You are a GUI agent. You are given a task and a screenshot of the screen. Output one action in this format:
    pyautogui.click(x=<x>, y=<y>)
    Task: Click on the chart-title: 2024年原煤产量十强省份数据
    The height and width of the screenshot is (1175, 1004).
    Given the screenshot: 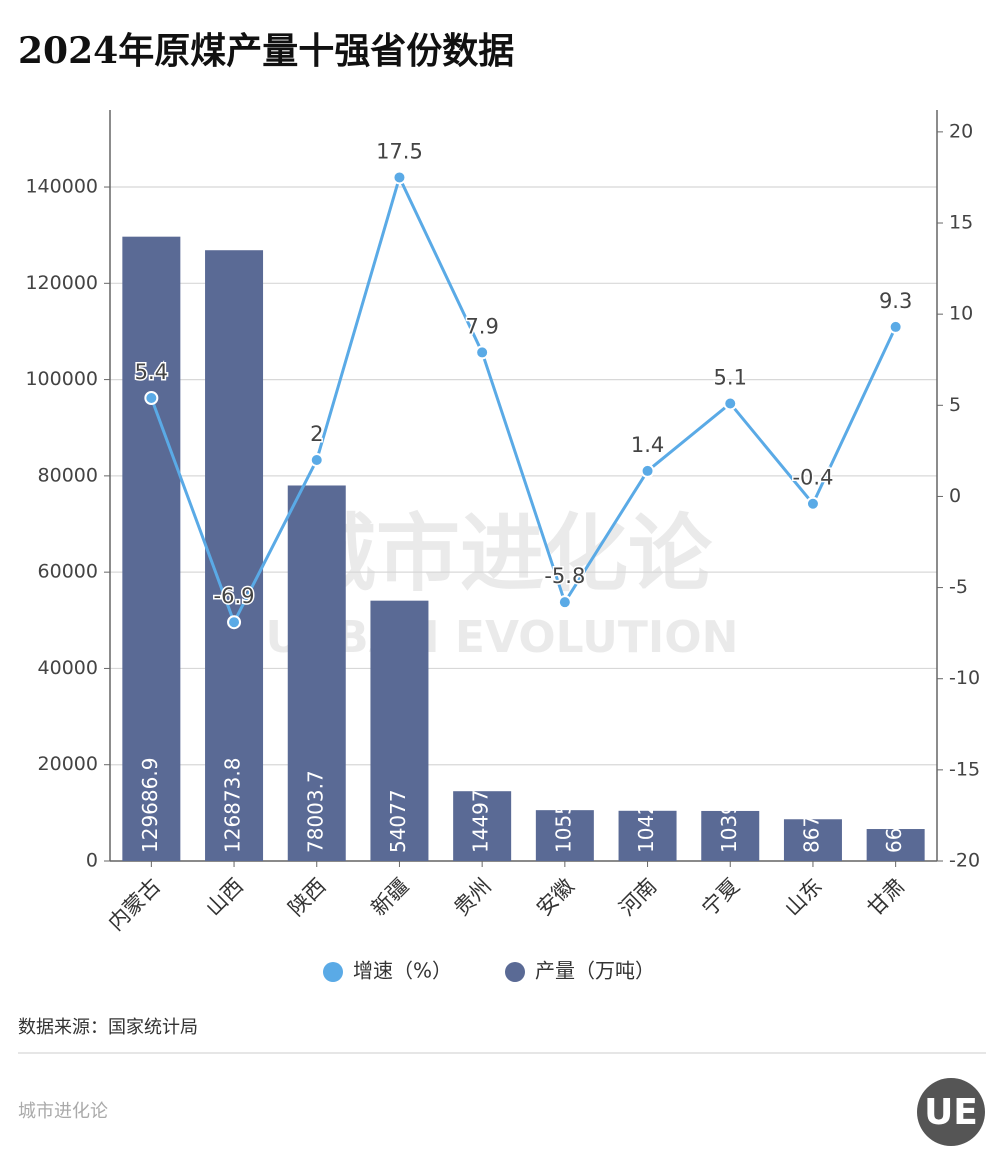 What is the action you would take?
    pyautogui.click(x=266, y=51)
    